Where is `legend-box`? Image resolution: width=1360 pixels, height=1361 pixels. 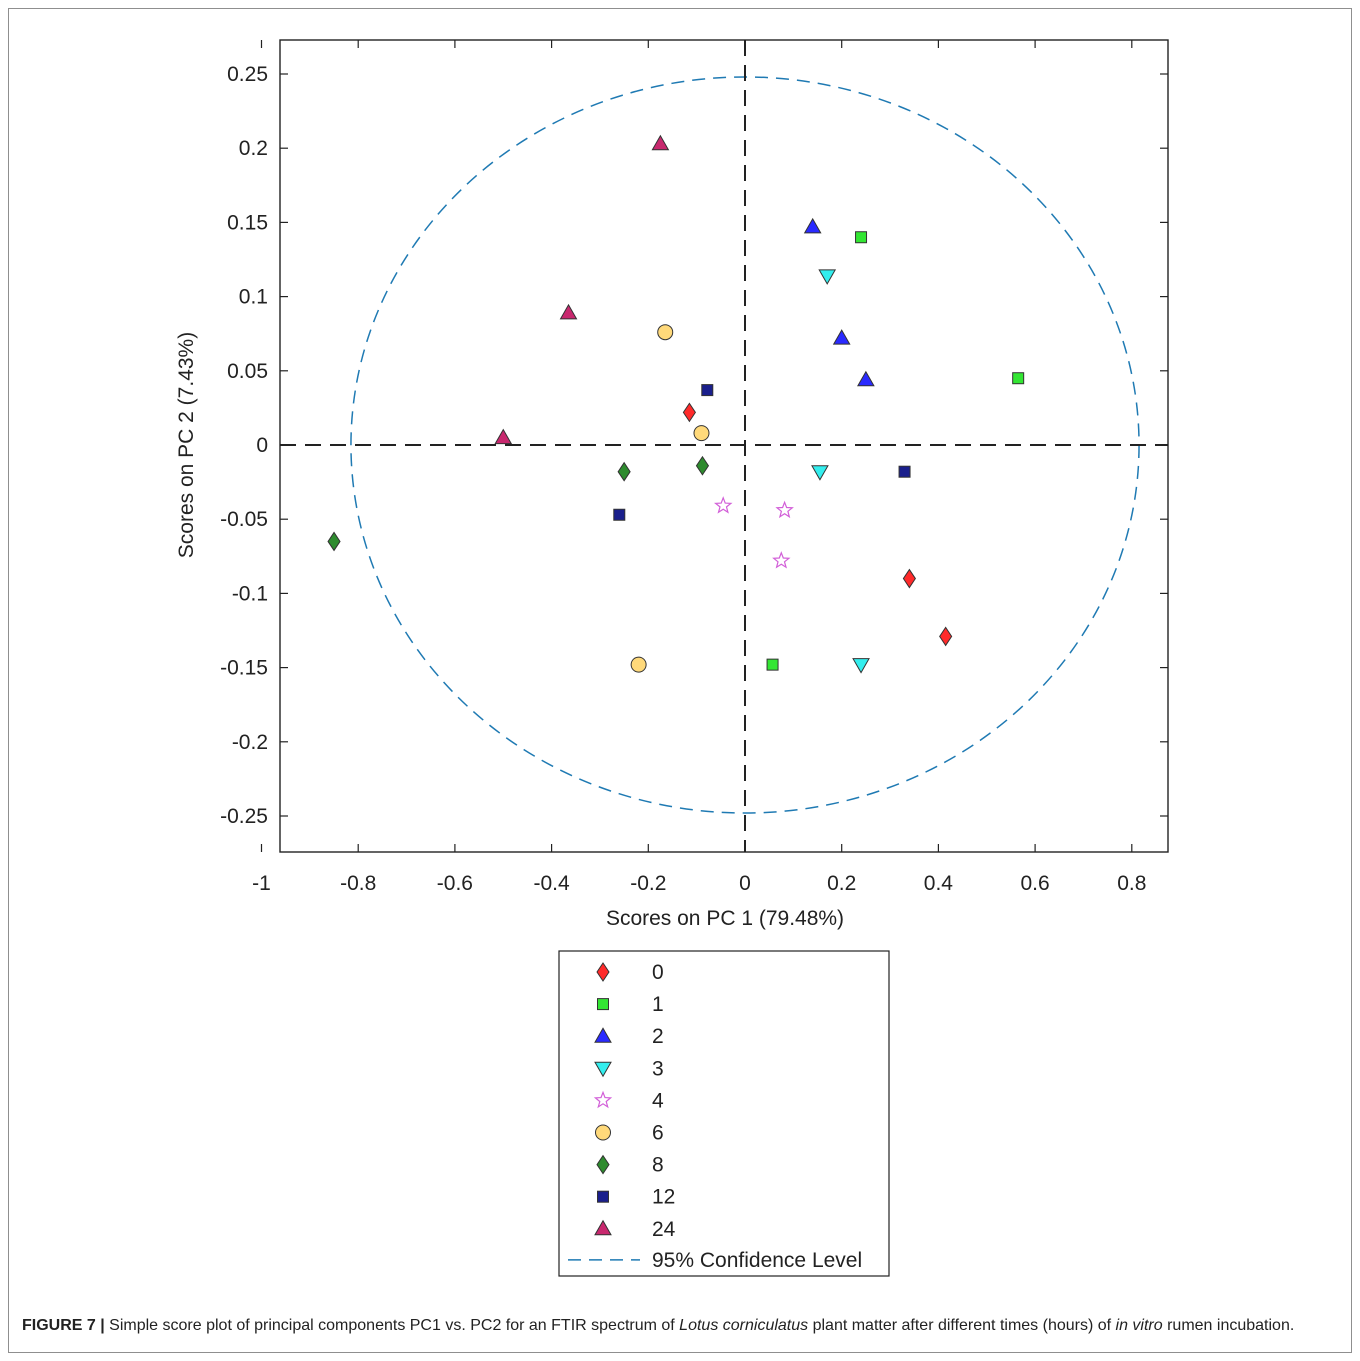 legend-box is located at coordinates (724, 1113).